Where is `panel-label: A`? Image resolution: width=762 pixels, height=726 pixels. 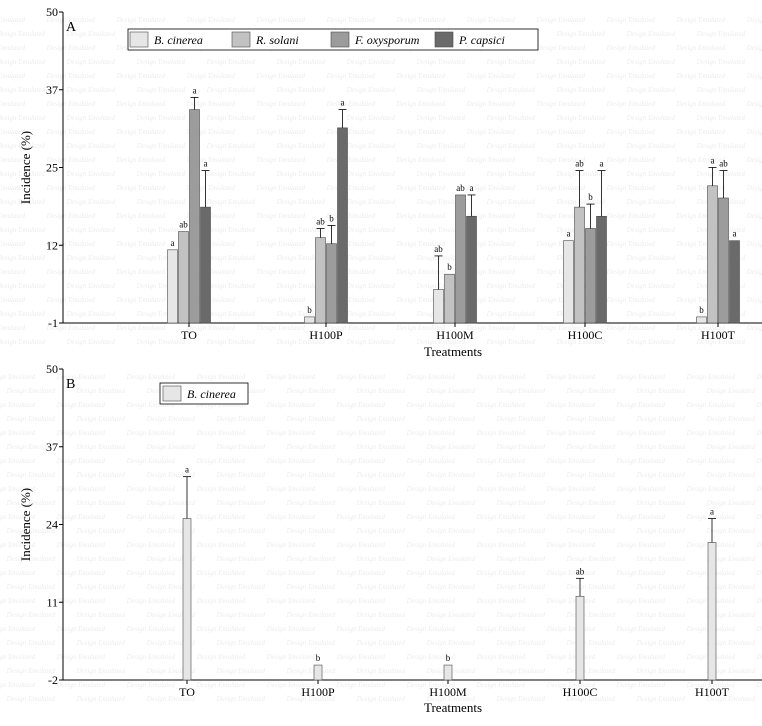
panel-label: A is located at coordinates (71, 27).